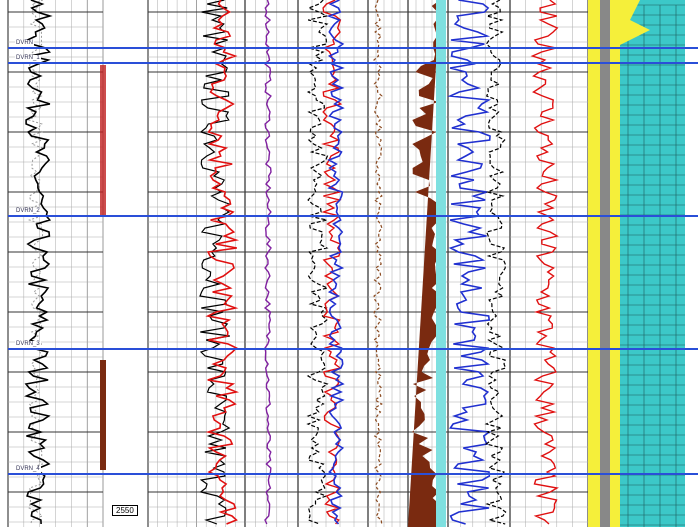 This screenshot has width=698, height=527. I want to click on lithology-carbonate-column, so click(652, 263).